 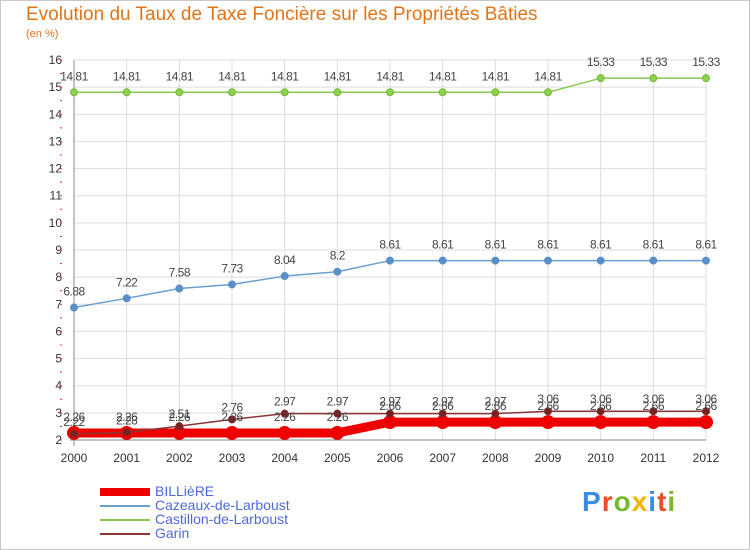 What do you see at coordinates (126, 458) in the screenshot?
I see `x-tick-label: 2001` at bounding box center [126, 458].